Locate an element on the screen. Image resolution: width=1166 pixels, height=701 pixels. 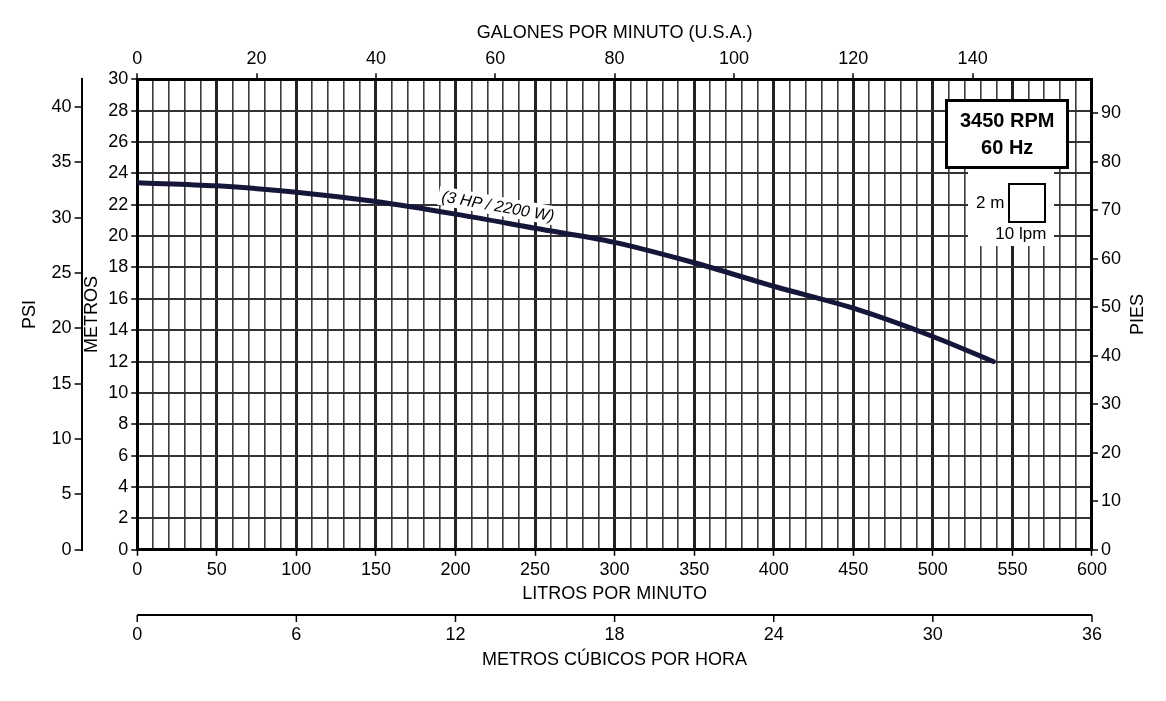
x-tick-label: 0 is located at coordinates (137, 568).